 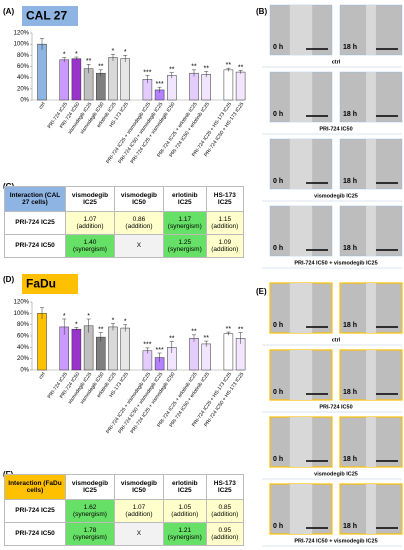 I want to click on table-cell: 1.09 (addition), so click(x=225, y=246).